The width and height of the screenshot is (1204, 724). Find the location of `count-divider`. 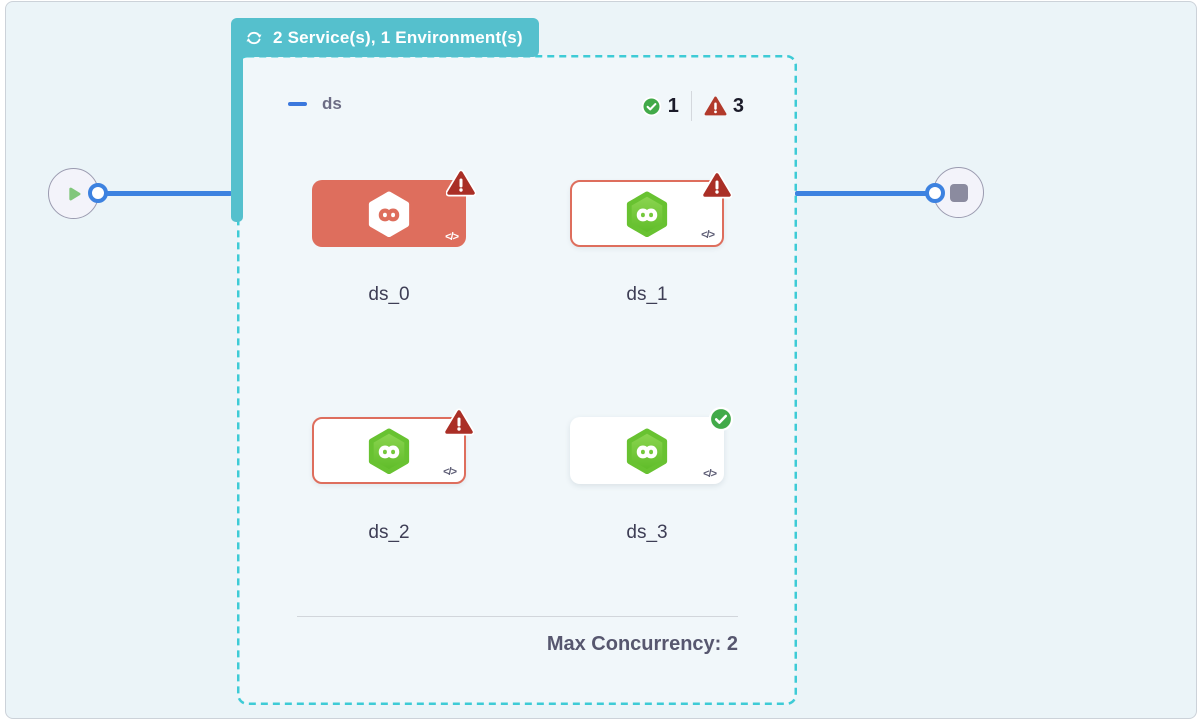

count-divider is located at coordinates (691, 106).